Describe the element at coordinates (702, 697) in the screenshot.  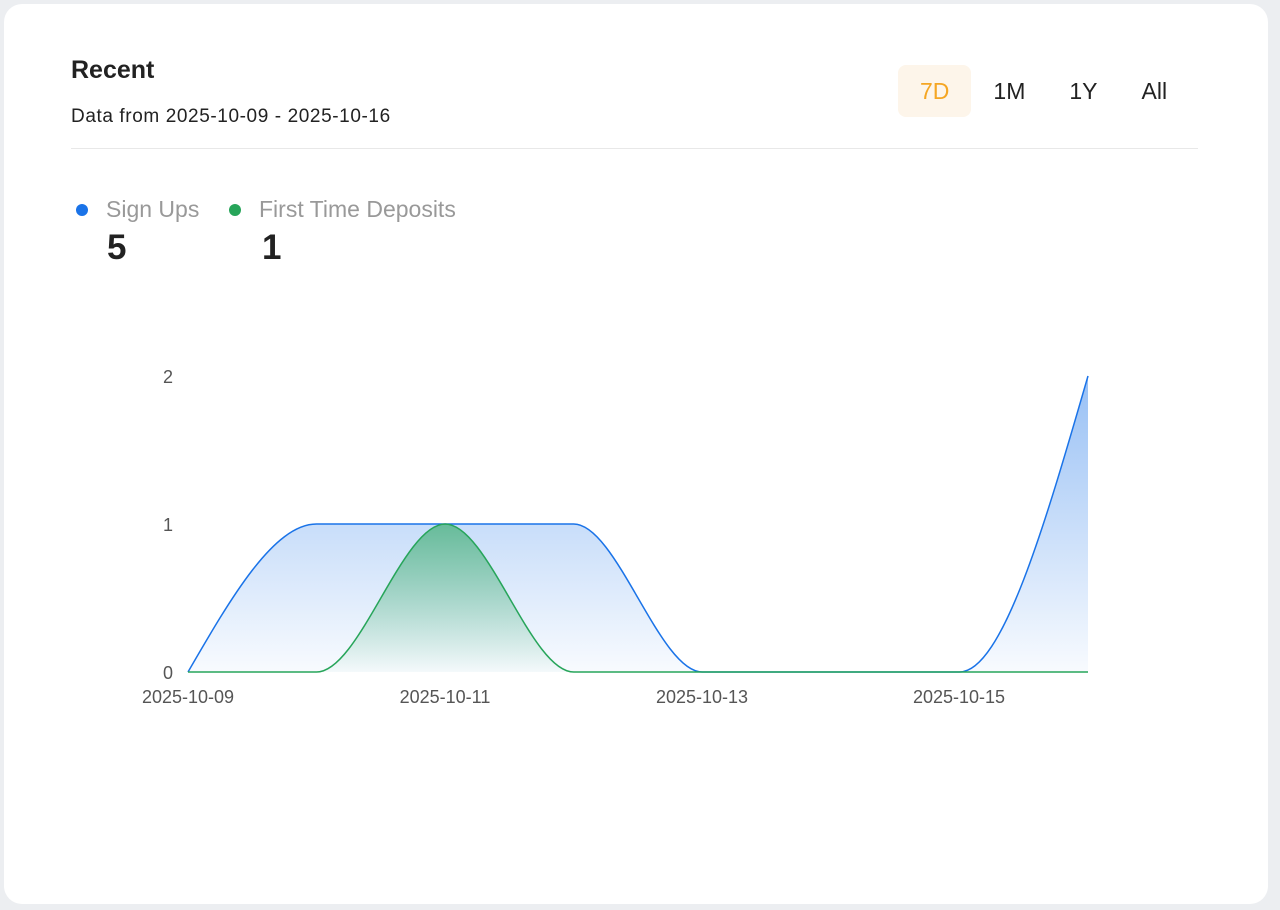
I see `x-tick-label: 2025-10-13` at that location.